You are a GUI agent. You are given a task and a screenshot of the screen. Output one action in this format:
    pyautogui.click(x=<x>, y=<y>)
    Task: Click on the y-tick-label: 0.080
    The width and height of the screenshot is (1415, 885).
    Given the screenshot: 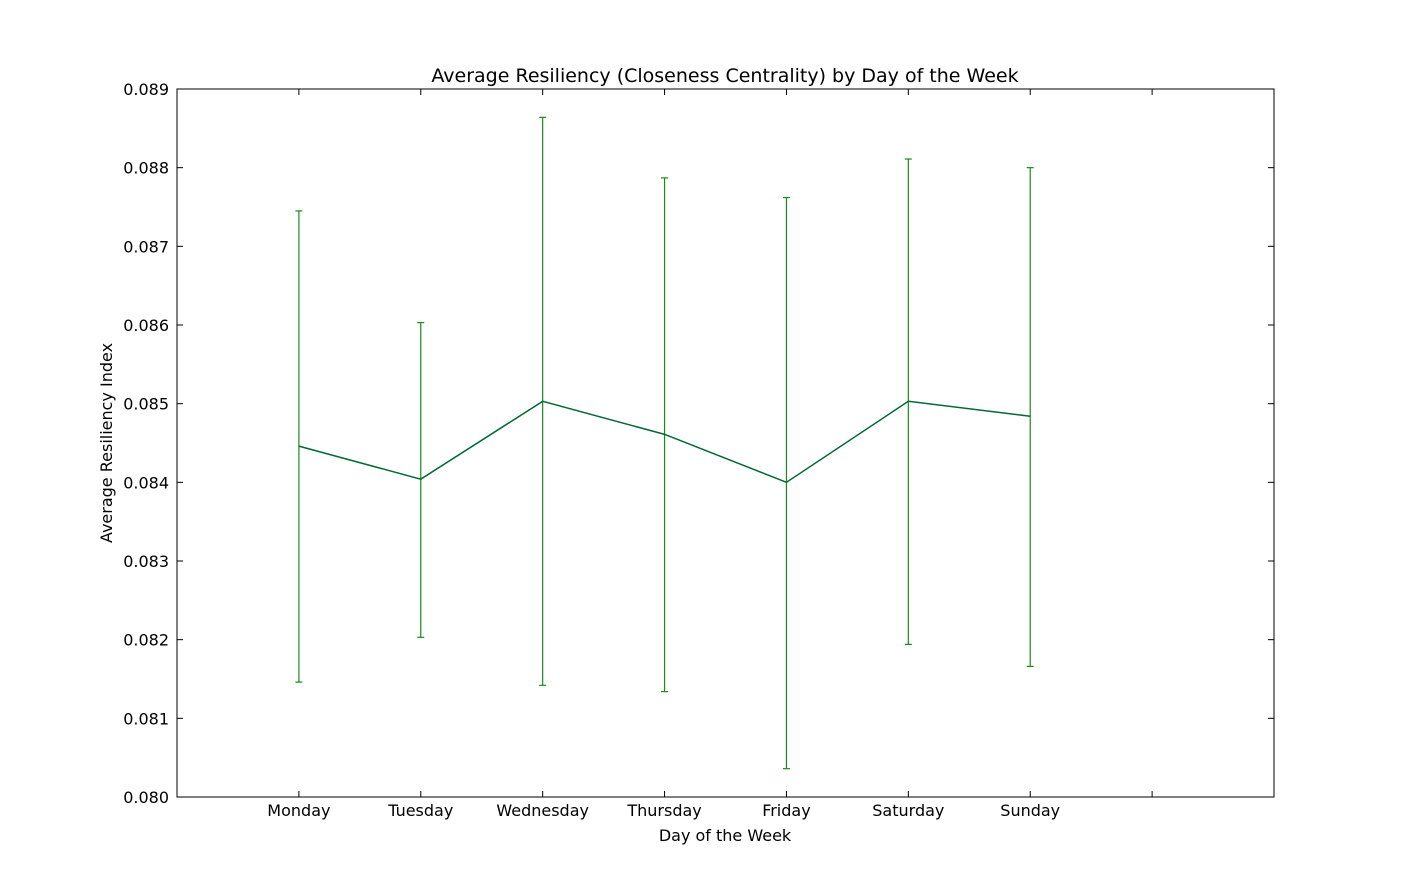 What is the action you would take?
    pyautogui.click(x=146, y=797)
    